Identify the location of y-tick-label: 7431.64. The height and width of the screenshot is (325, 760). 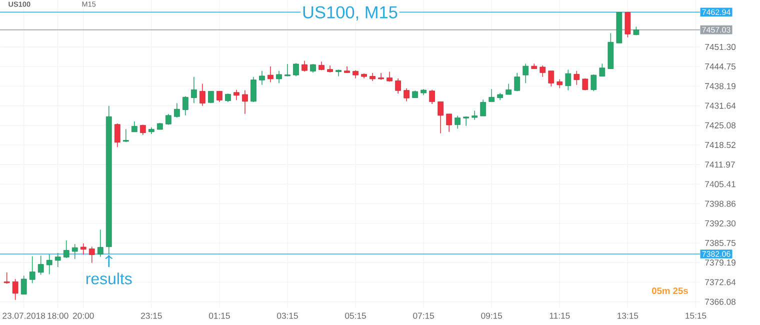
(720, 105).